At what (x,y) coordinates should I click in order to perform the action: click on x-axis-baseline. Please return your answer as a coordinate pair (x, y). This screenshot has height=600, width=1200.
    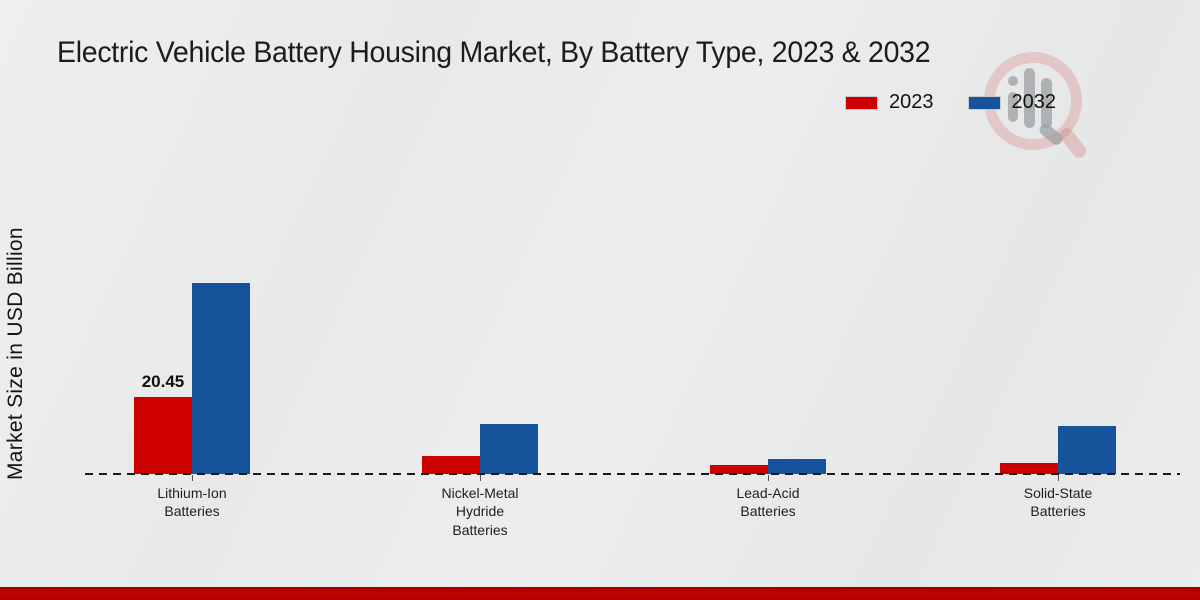
    Looking at the image, I should click on (632, 474).